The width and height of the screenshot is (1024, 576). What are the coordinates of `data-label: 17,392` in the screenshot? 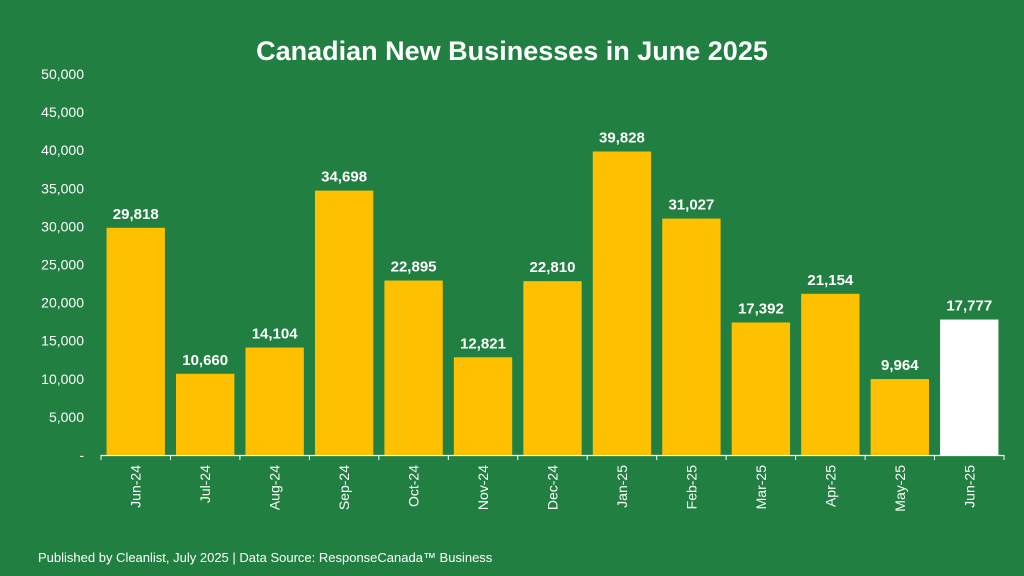 It's located at (761, 308).